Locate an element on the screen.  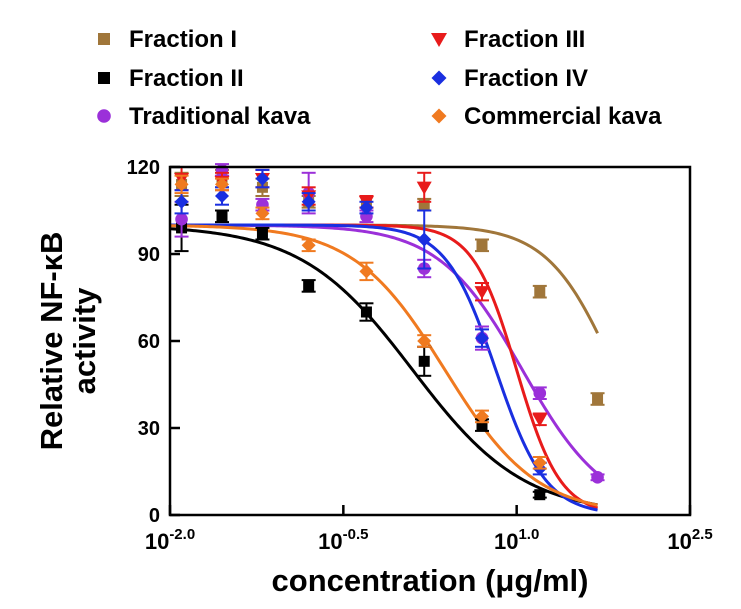
legend-label: Fraction I is located at coordinates (183, 39).